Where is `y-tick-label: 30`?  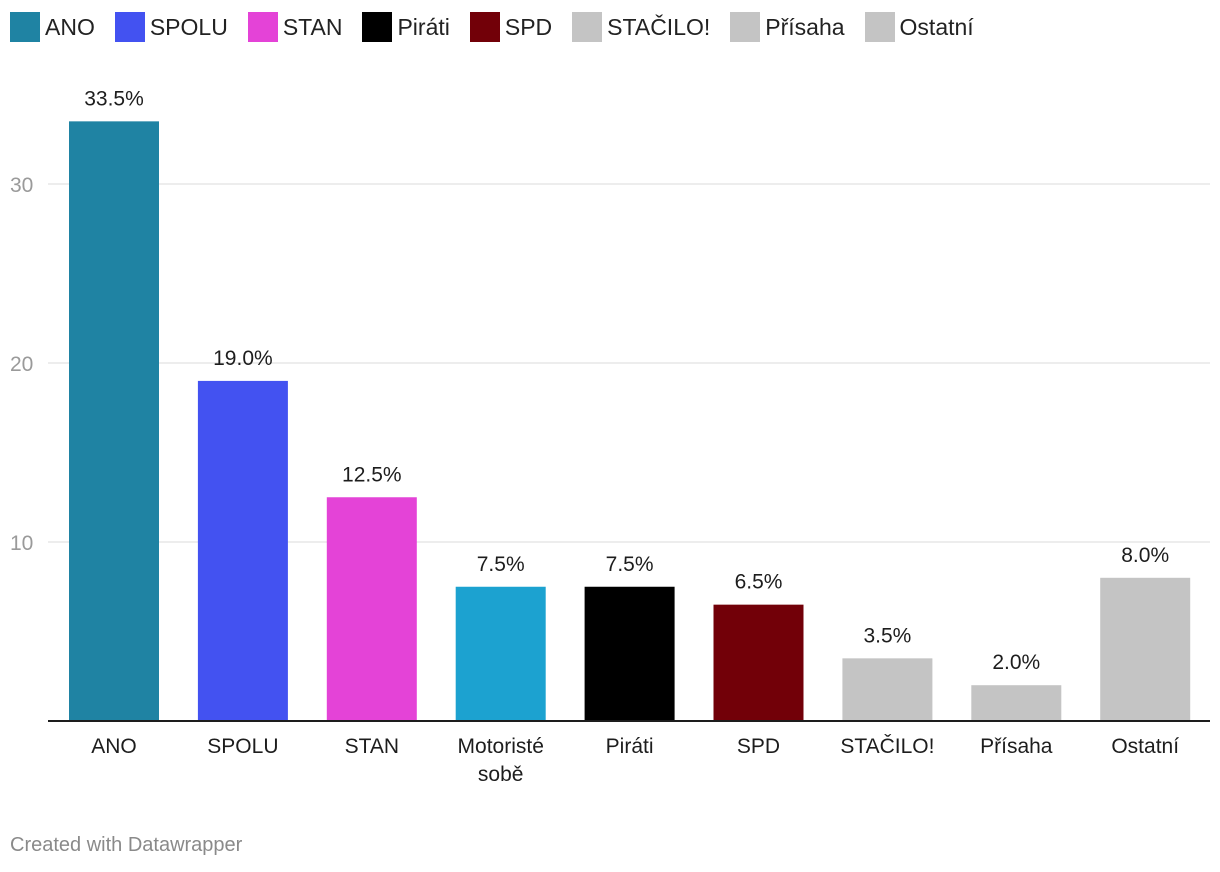 y-tick-label: 30 is located at coordinates (21, 185).